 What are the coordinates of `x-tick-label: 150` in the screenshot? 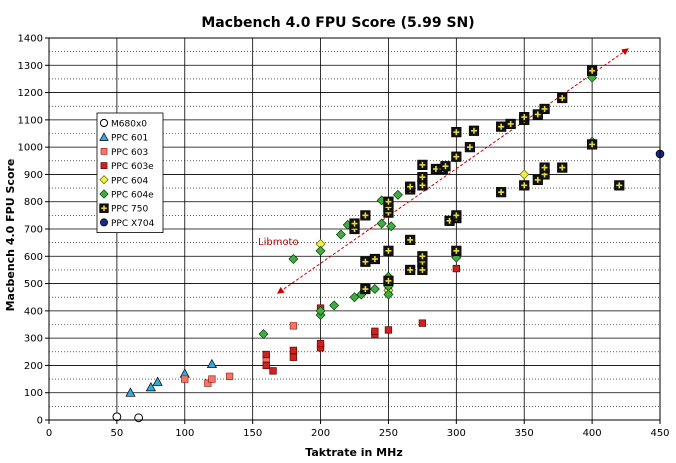 It's located at (252, 433).